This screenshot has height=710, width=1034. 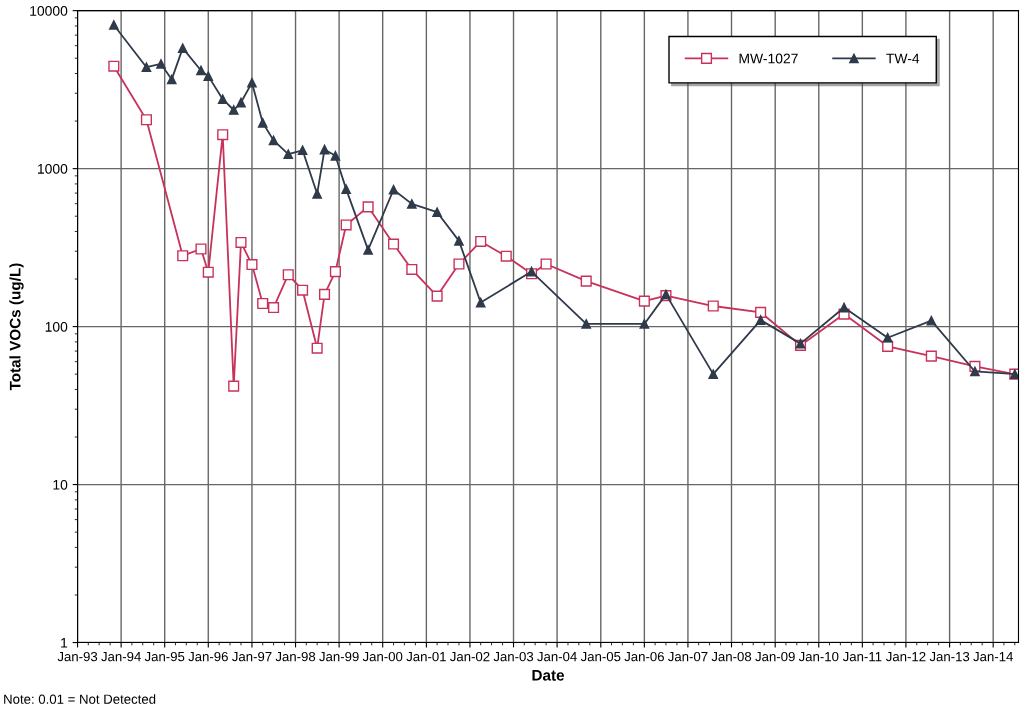 I want to click on legend-label: TW-4, so click(x=903, y=58).